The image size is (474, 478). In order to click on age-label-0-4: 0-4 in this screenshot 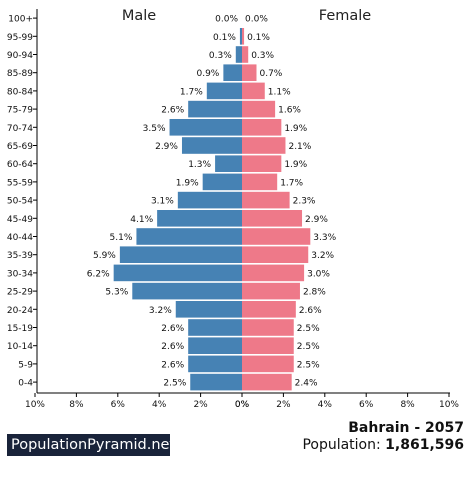, I will do `click(25, 384)`.